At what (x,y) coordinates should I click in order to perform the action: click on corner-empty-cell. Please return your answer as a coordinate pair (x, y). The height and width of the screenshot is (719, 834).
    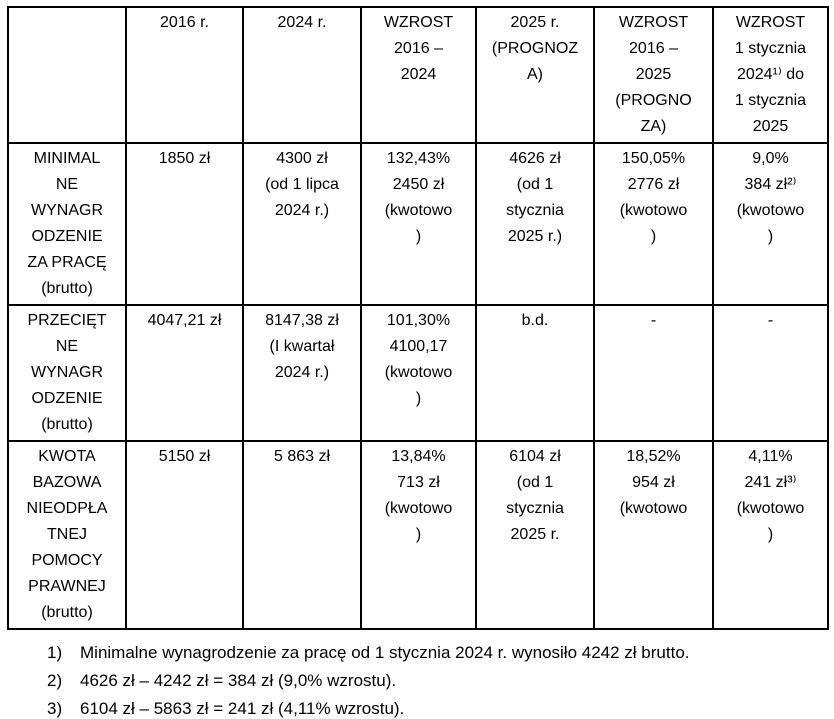
    Looking at the image, I should click on (67, 75).